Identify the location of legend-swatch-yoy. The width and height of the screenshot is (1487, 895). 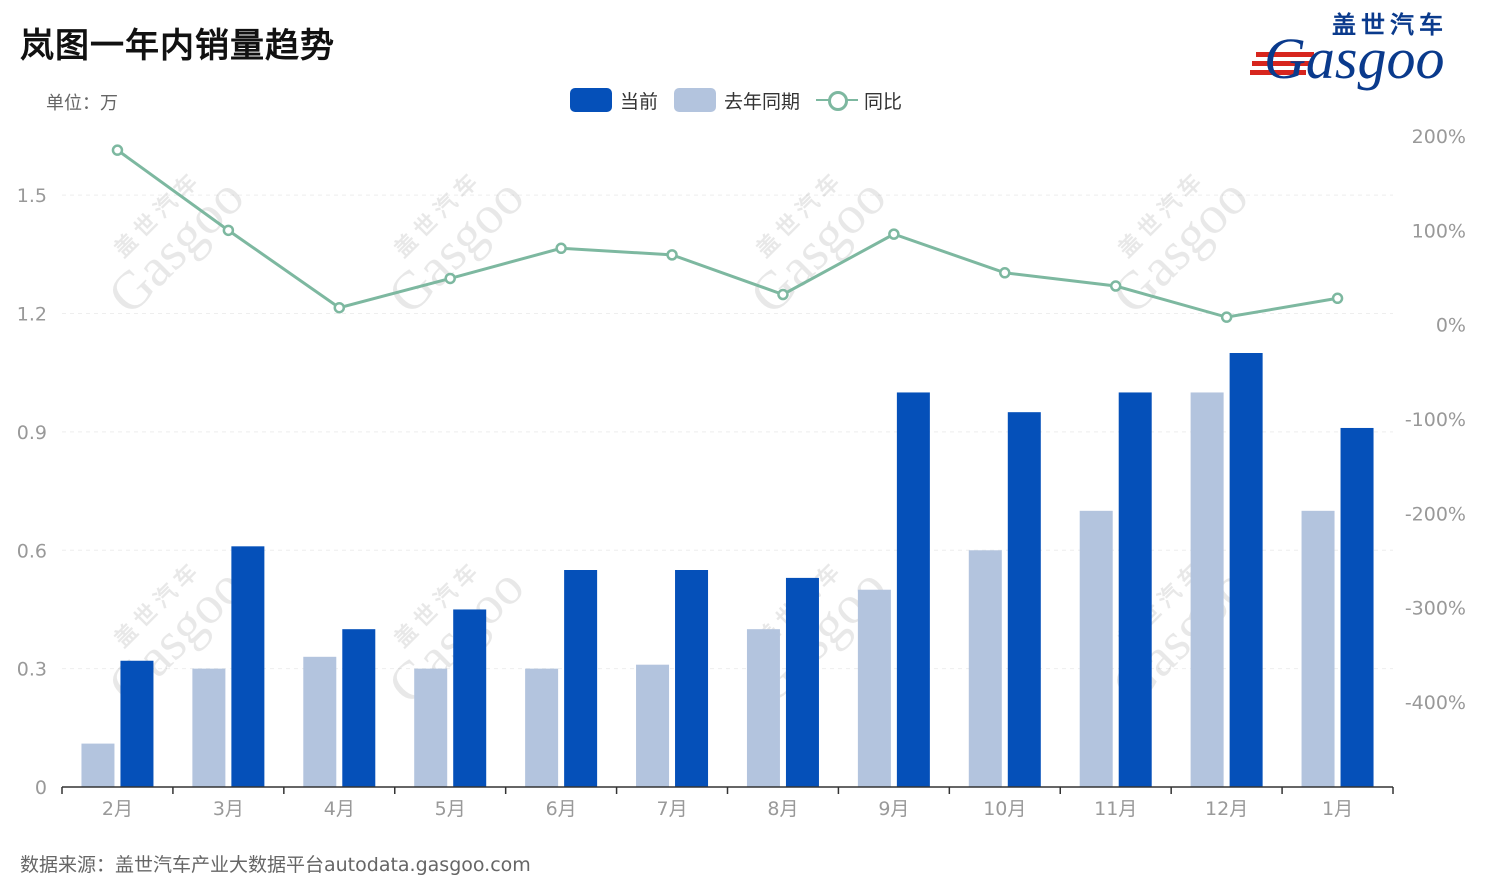
(837, 100).